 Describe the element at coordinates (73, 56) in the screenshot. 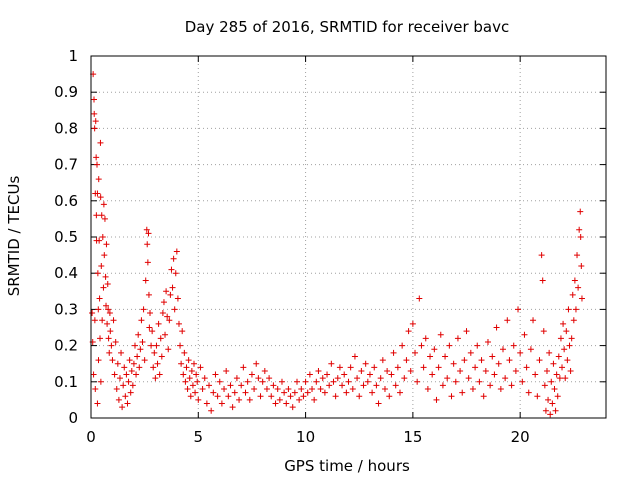

I see `y-tick-label: 1` at that location.